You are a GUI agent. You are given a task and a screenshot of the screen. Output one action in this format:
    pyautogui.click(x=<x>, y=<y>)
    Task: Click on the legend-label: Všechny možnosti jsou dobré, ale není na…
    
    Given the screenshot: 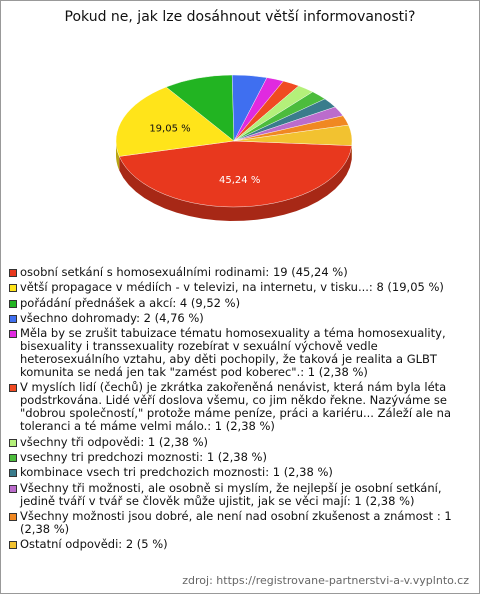 What is the action you would take?
    pyautogui.click(x=236, y=522)
    